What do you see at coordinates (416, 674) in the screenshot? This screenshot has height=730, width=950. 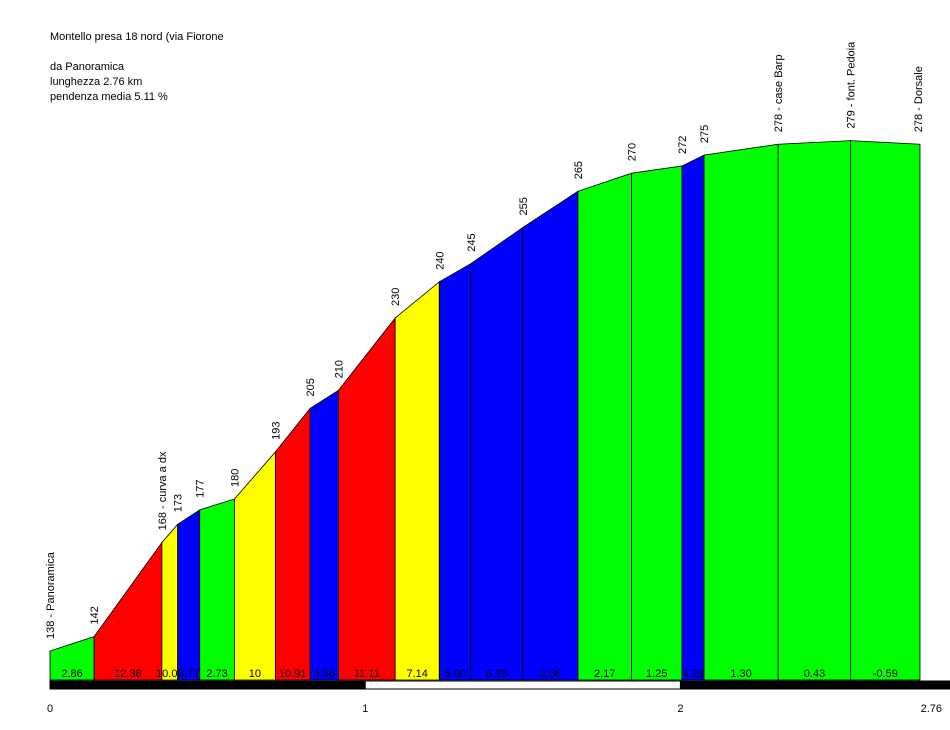 I see `gradient-label-10: 7.14` at bounding box center [416, 674].